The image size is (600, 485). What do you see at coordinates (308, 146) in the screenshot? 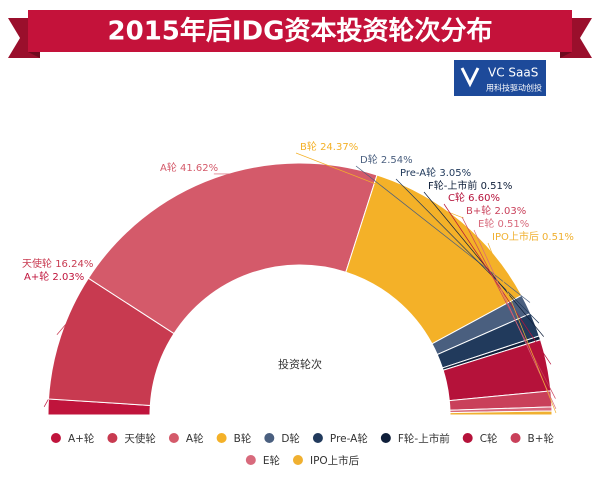
I see `data-label-category: B轮` at bounding box center [308, 146].